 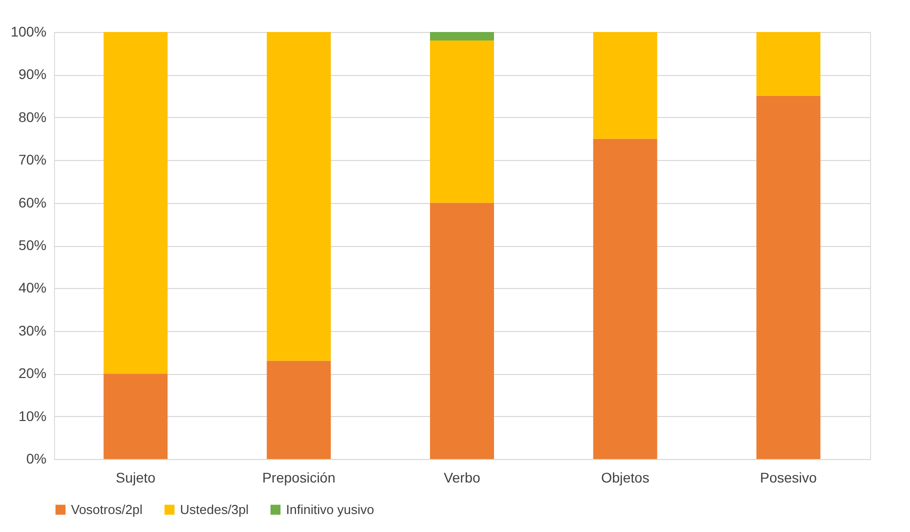 I want to click on y-tick-label: 20%, so click(x=32, y=373).